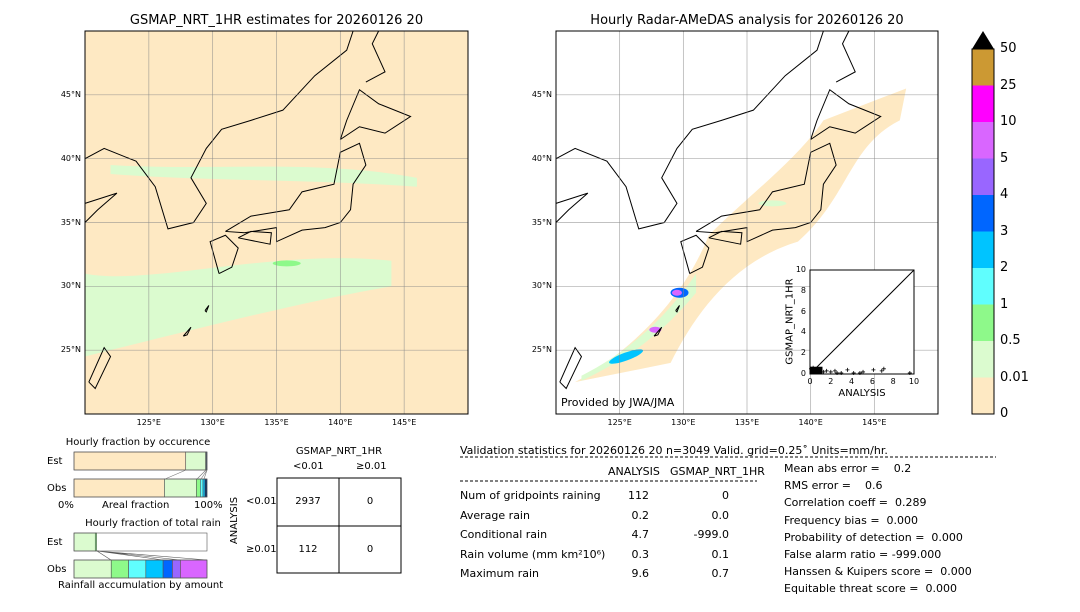 This screenshot has height=612, width=1080. Describe the element at coordinates (530, 495) in the screenshot. I see `stats-row-label: Num of gridpoints raining` at that location.